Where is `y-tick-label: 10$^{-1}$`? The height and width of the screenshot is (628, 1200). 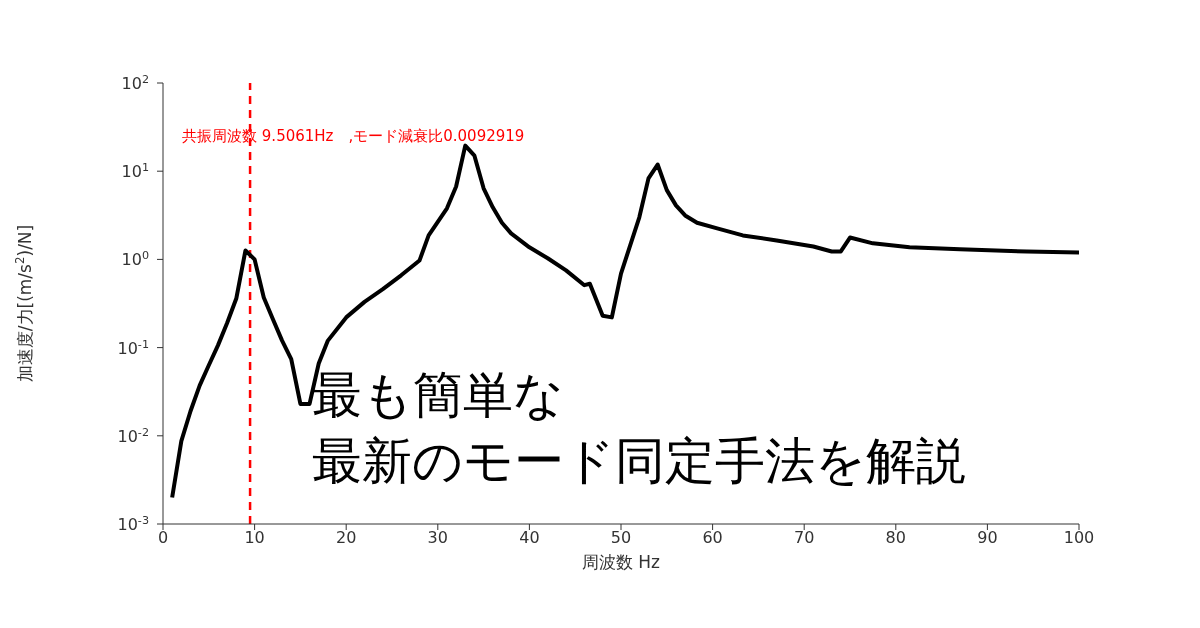
y-tick-label: 10$^{-1}$ is located at coordinates (133, 347).